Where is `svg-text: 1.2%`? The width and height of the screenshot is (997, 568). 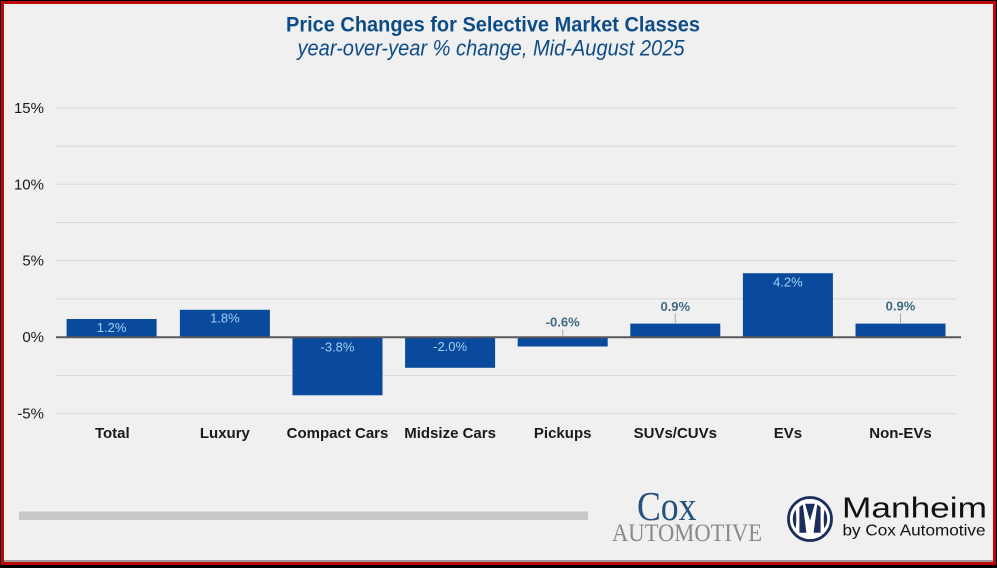
svg-text: 1.2% is located at coordinates (112, 327).